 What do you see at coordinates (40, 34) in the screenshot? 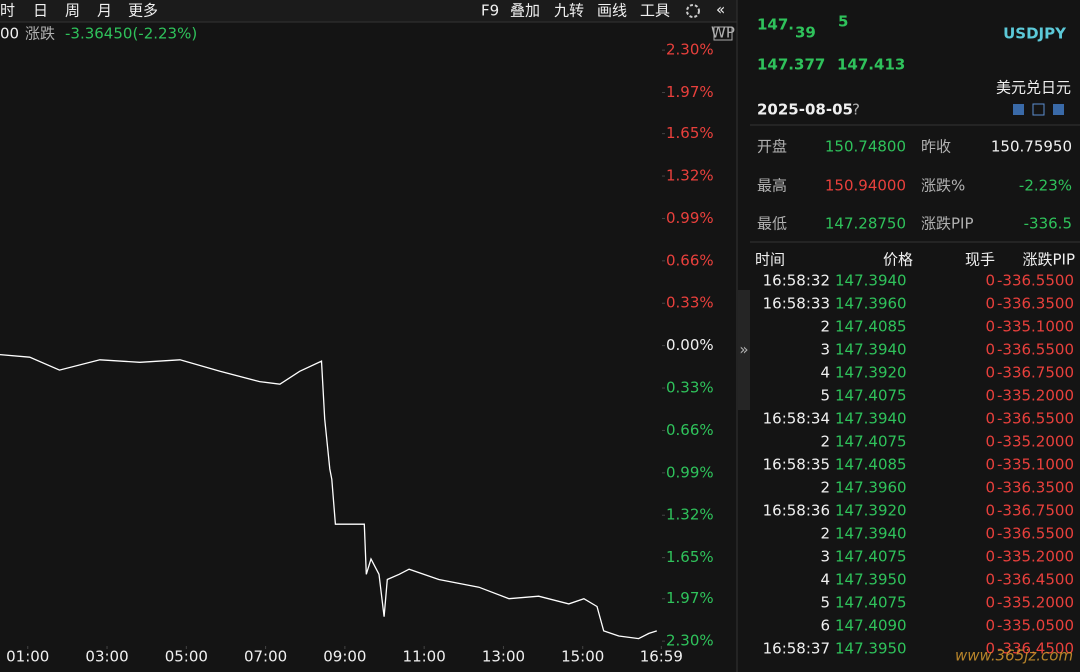
I see `info-label: 涨跌` at bounding box center [40, 34].